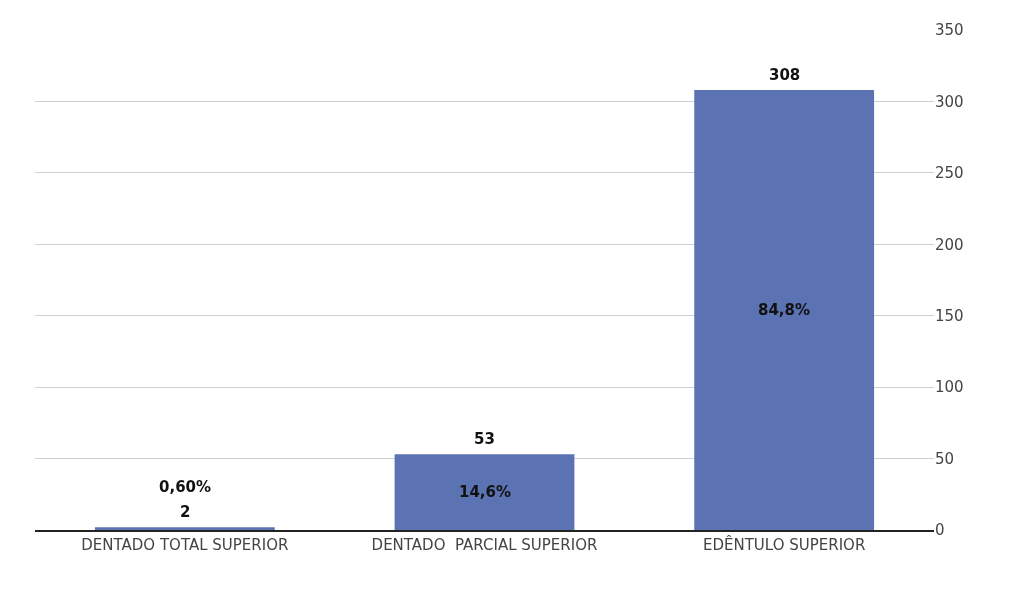 The image size is (1014, 589). What do you see at coordinates (484, 439) in the screenshot?
I see `data-label: 53` at bounding box center [484, 439].